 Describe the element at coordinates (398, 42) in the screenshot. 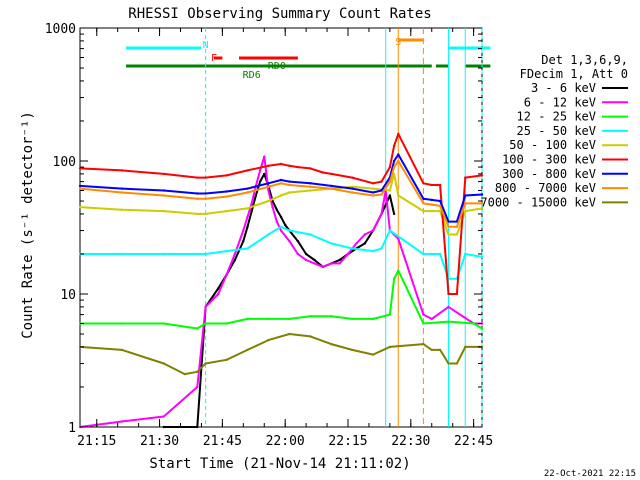

I see `state-label-s: S` at that location.